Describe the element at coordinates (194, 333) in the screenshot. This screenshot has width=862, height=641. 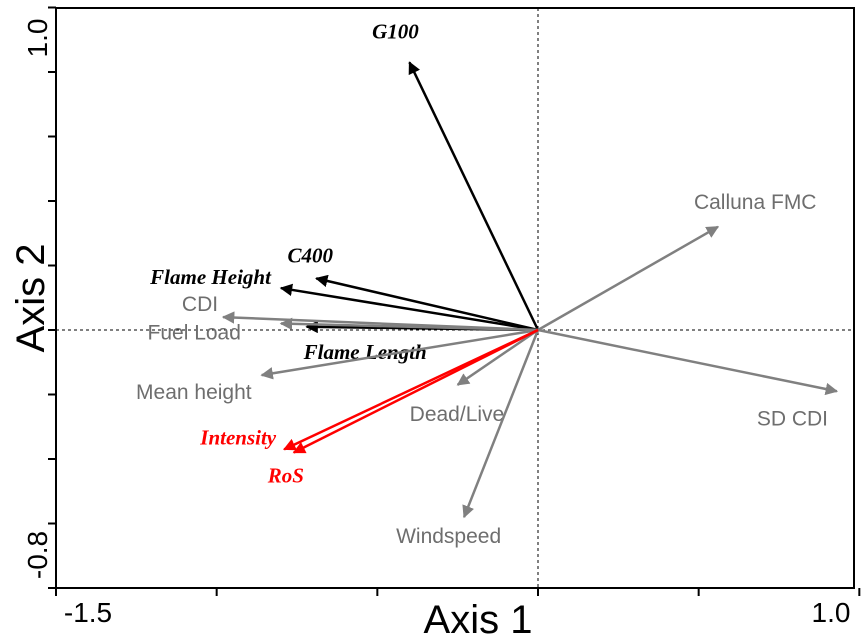
I see `vector-label: Fuel Load` at that location.